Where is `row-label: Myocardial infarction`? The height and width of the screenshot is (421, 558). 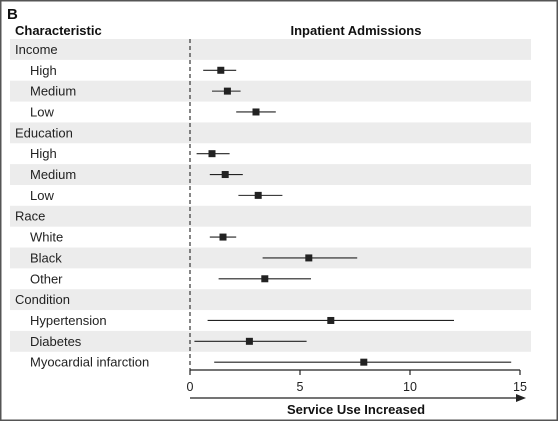 row-label: Myocardial infarction is located at coordinates (89, 362).